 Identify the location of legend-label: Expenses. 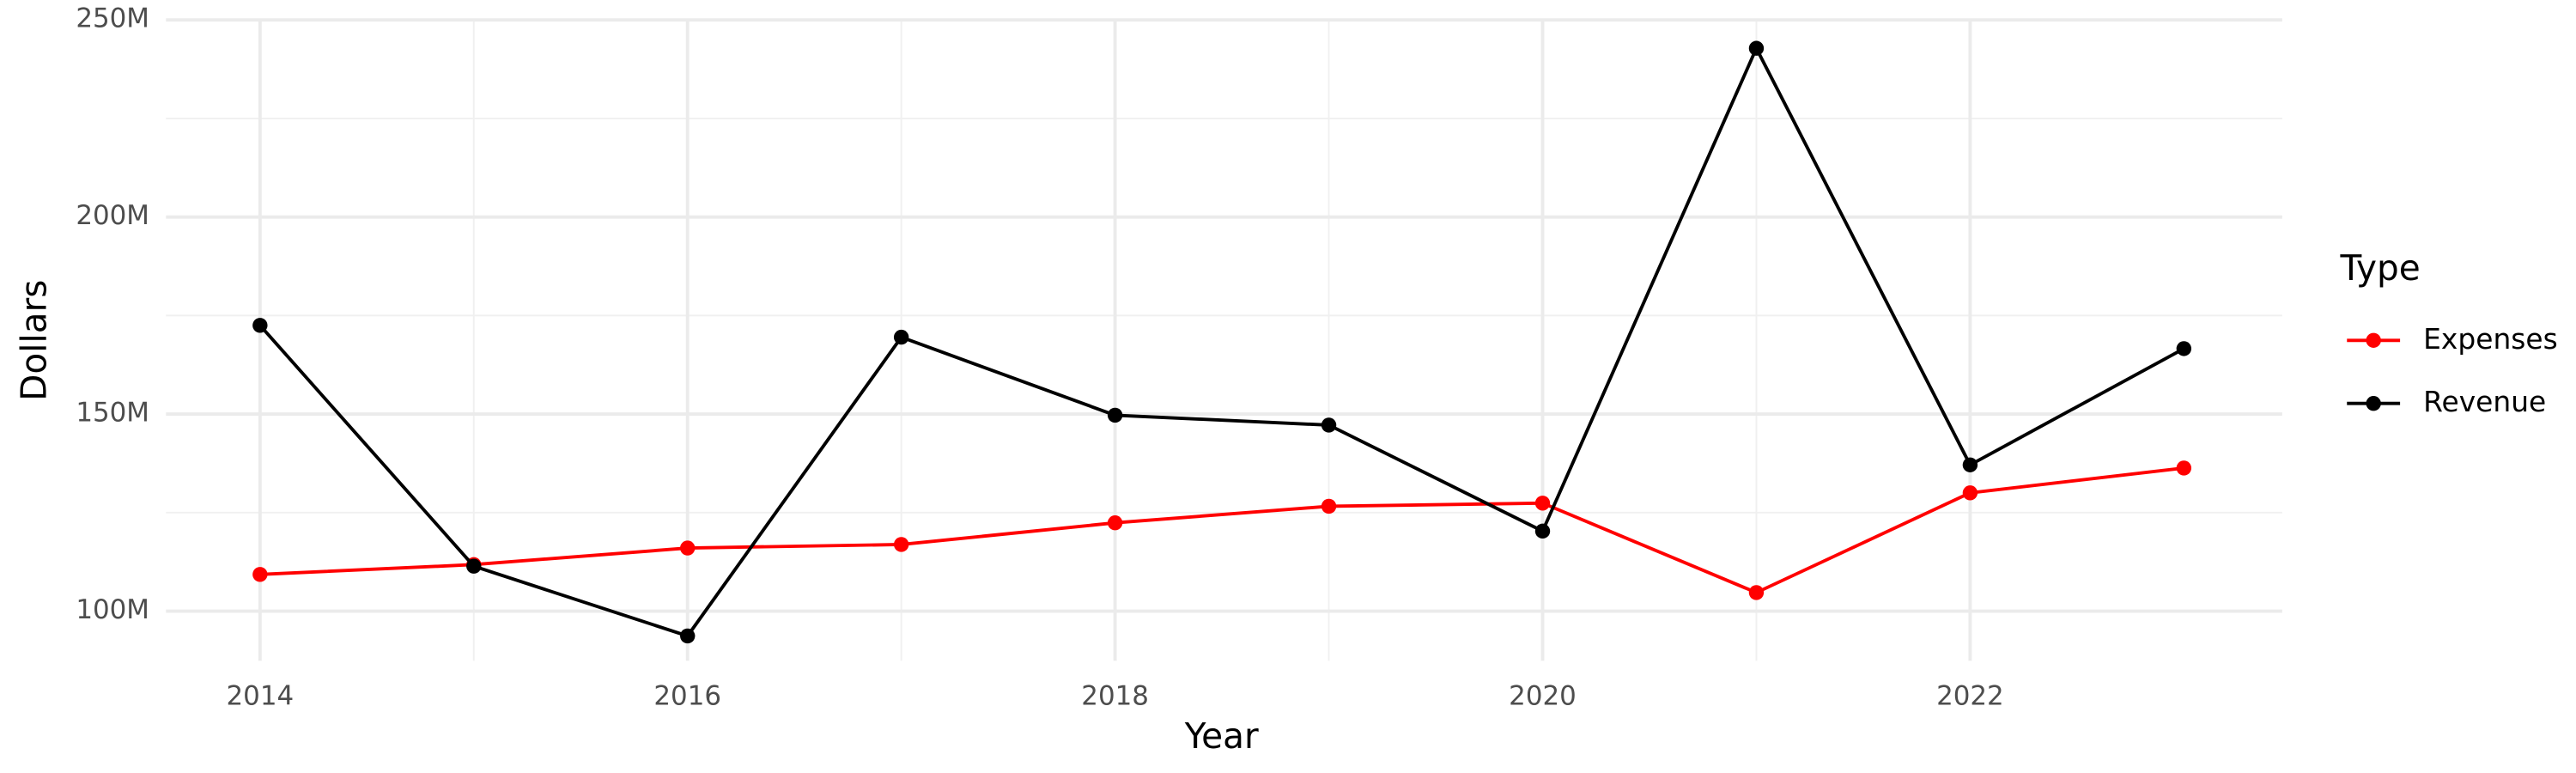
(2490, 339).